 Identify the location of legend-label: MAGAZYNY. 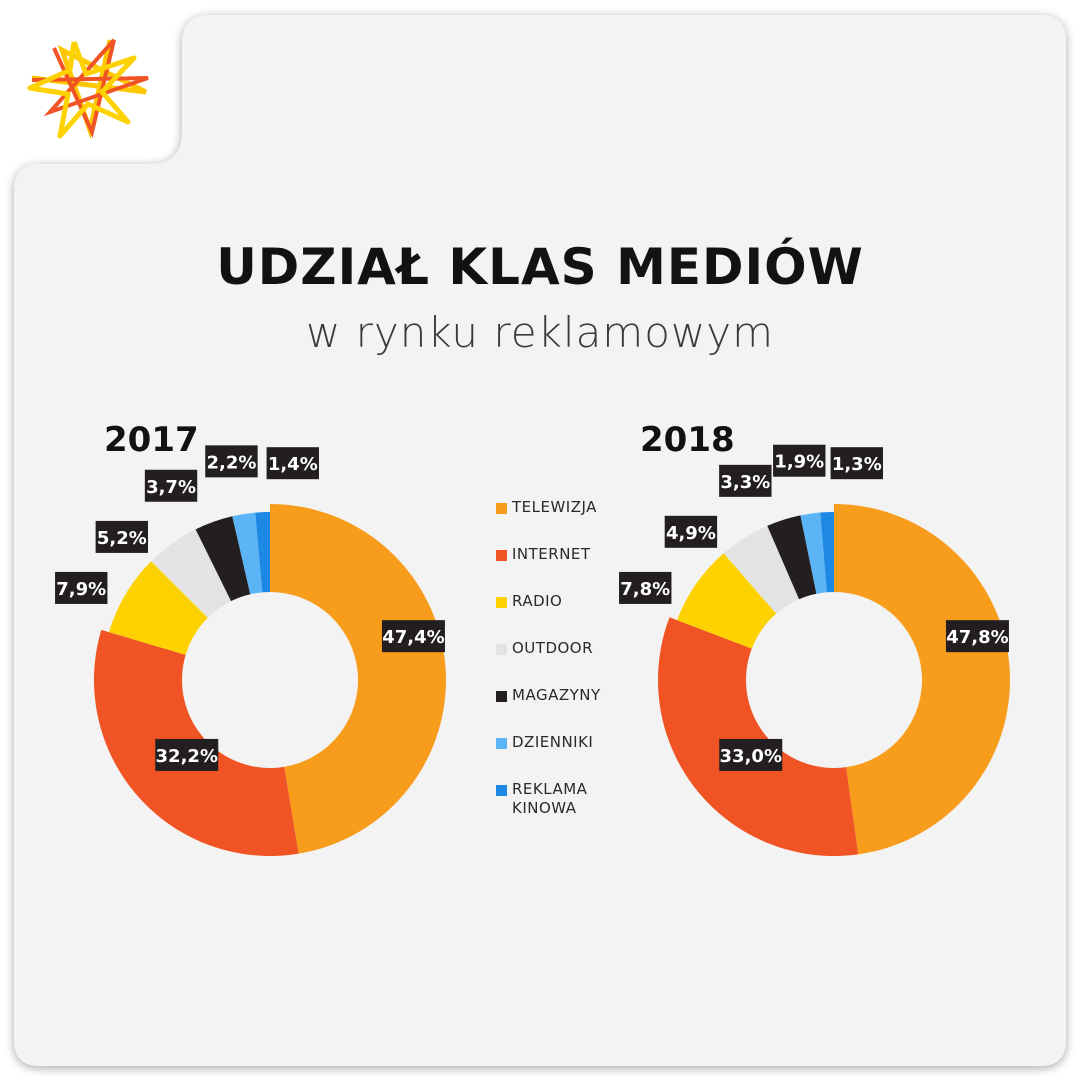
(556, 695).